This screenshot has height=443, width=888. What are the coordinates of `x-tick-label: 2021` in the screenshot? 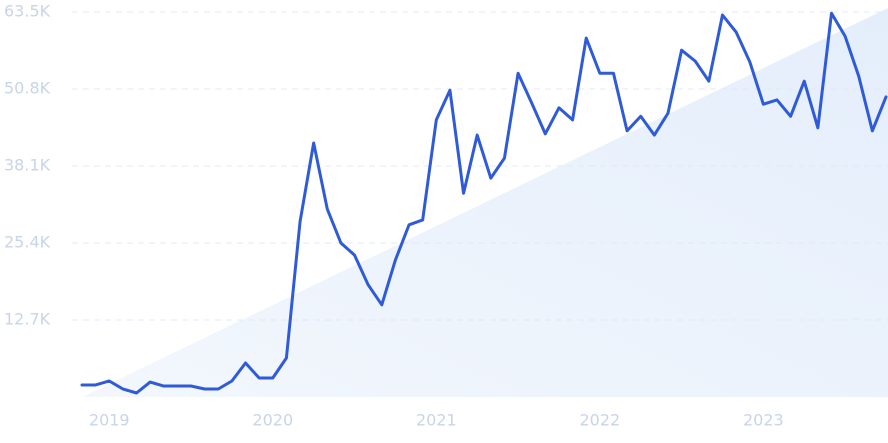 It's located at (436, 420).